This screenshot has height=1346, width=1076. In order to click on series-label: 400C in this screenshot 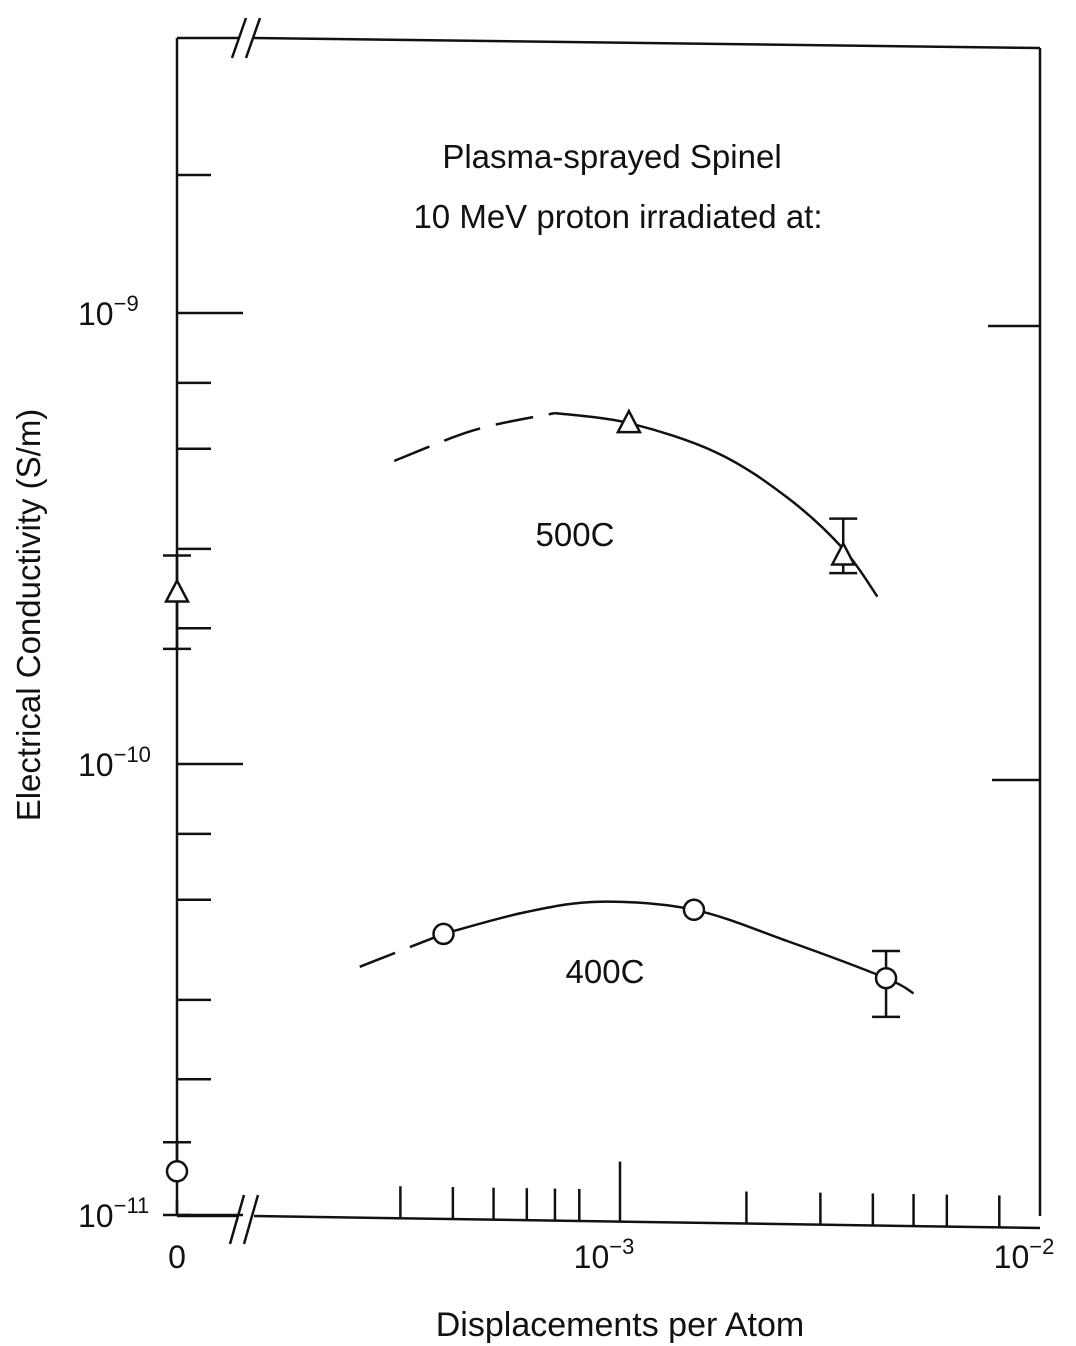, I will do `click(605, 971)`.